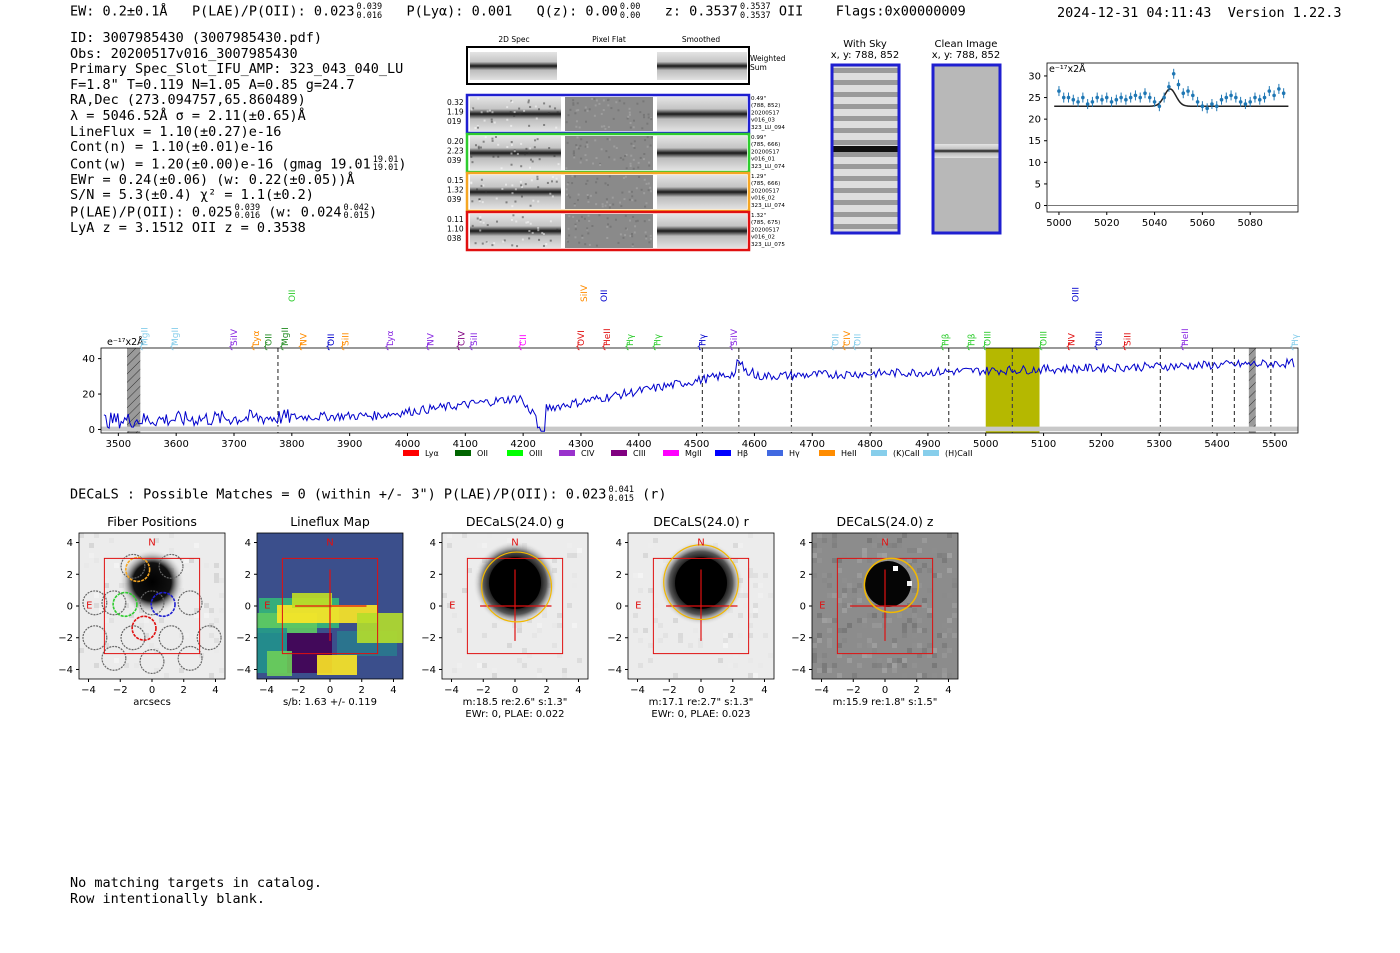 The height and width of the screenshot is (953, 1400). Describe the element at coordinates (1252, 390) in the screenshot. I see `spectrum-hatched-region` at that location.